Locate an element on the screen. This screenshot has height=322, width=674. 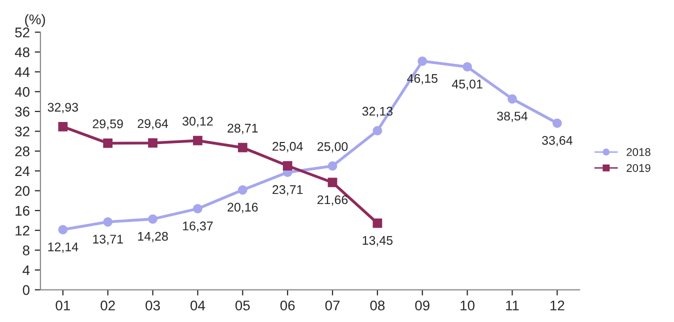
data-label: 29,59 is located at coordinates (107, 124).